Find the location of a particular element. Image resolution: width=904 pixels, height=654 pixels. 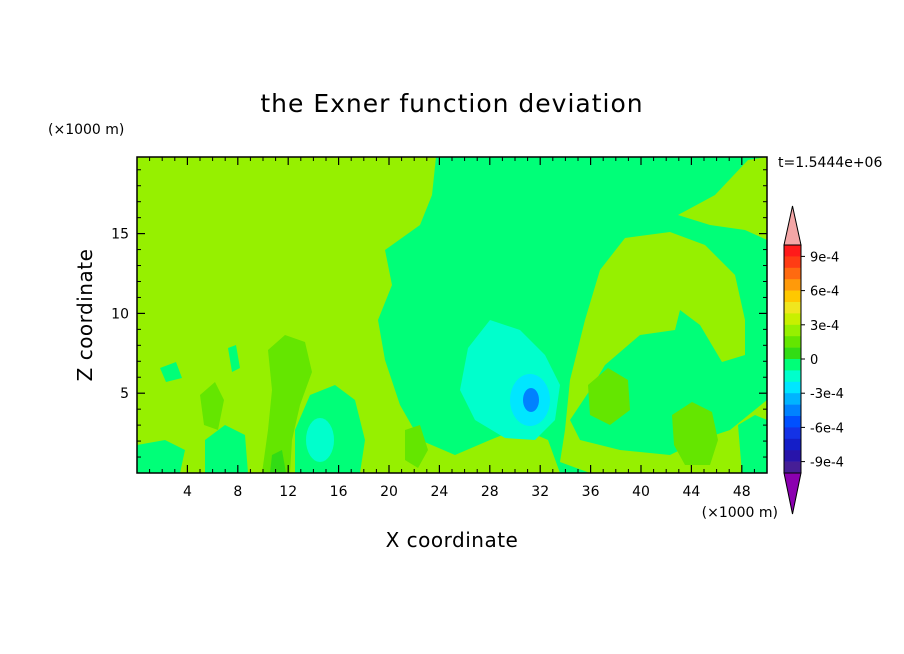

x-tick-label: 40 is located at coordinates (641, 492).